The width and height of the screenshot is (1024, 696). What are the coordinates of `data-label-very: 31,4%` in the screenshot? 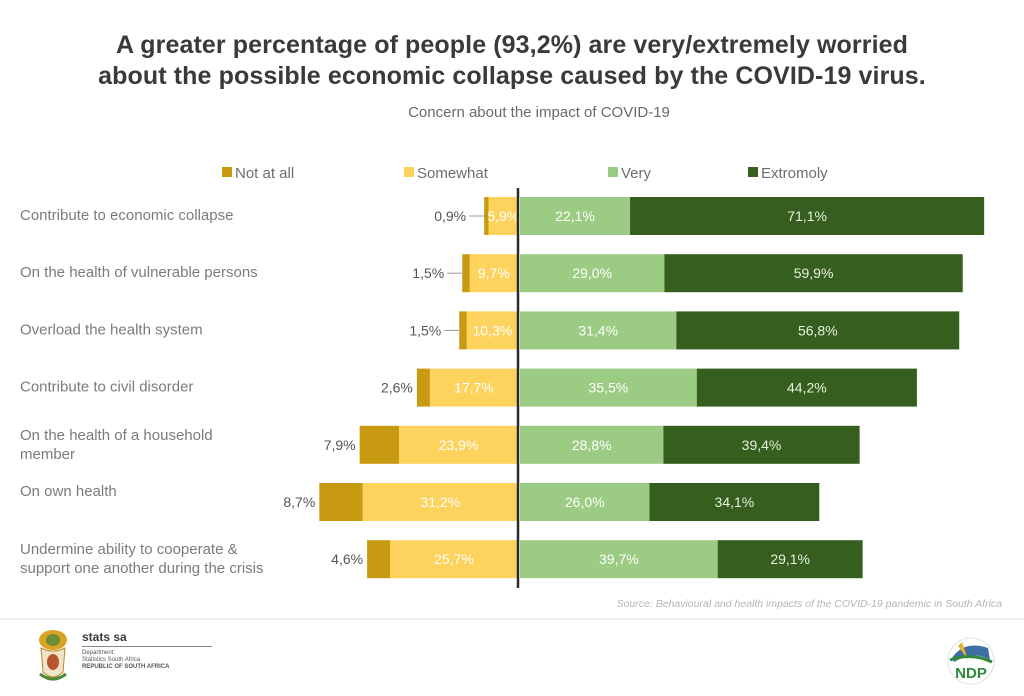 It's located at (598, 330).